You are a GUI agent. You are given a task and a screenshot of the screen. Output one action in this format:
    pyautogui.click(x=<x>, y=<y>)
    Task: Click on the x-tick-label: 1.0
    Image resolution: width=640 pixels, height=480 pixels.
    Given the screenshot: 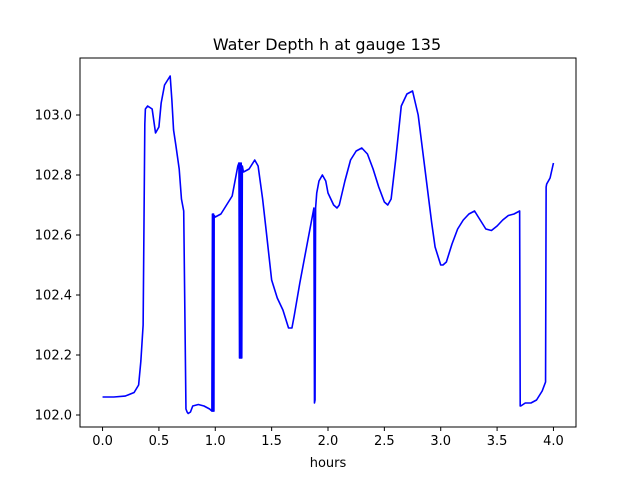 What is the action you would take?
    pyautogui.click(x=215, y=441)
    